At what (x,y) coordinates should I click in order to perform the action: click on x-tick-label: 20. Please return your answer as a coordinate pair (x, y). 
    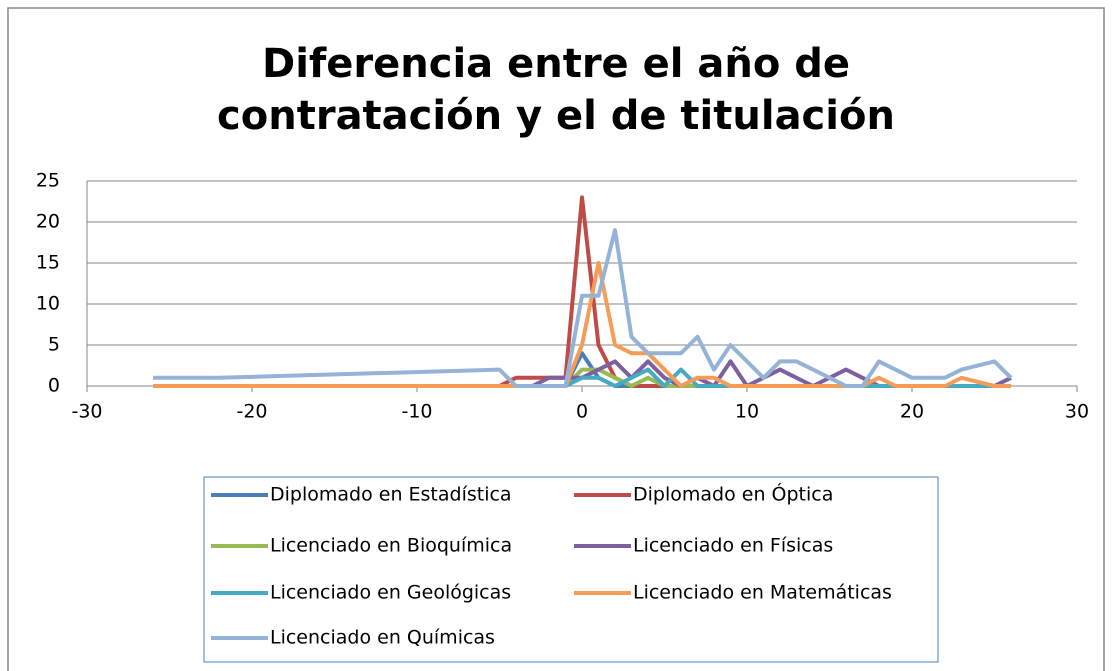
    Looking at the image, I should click on (912, 412).